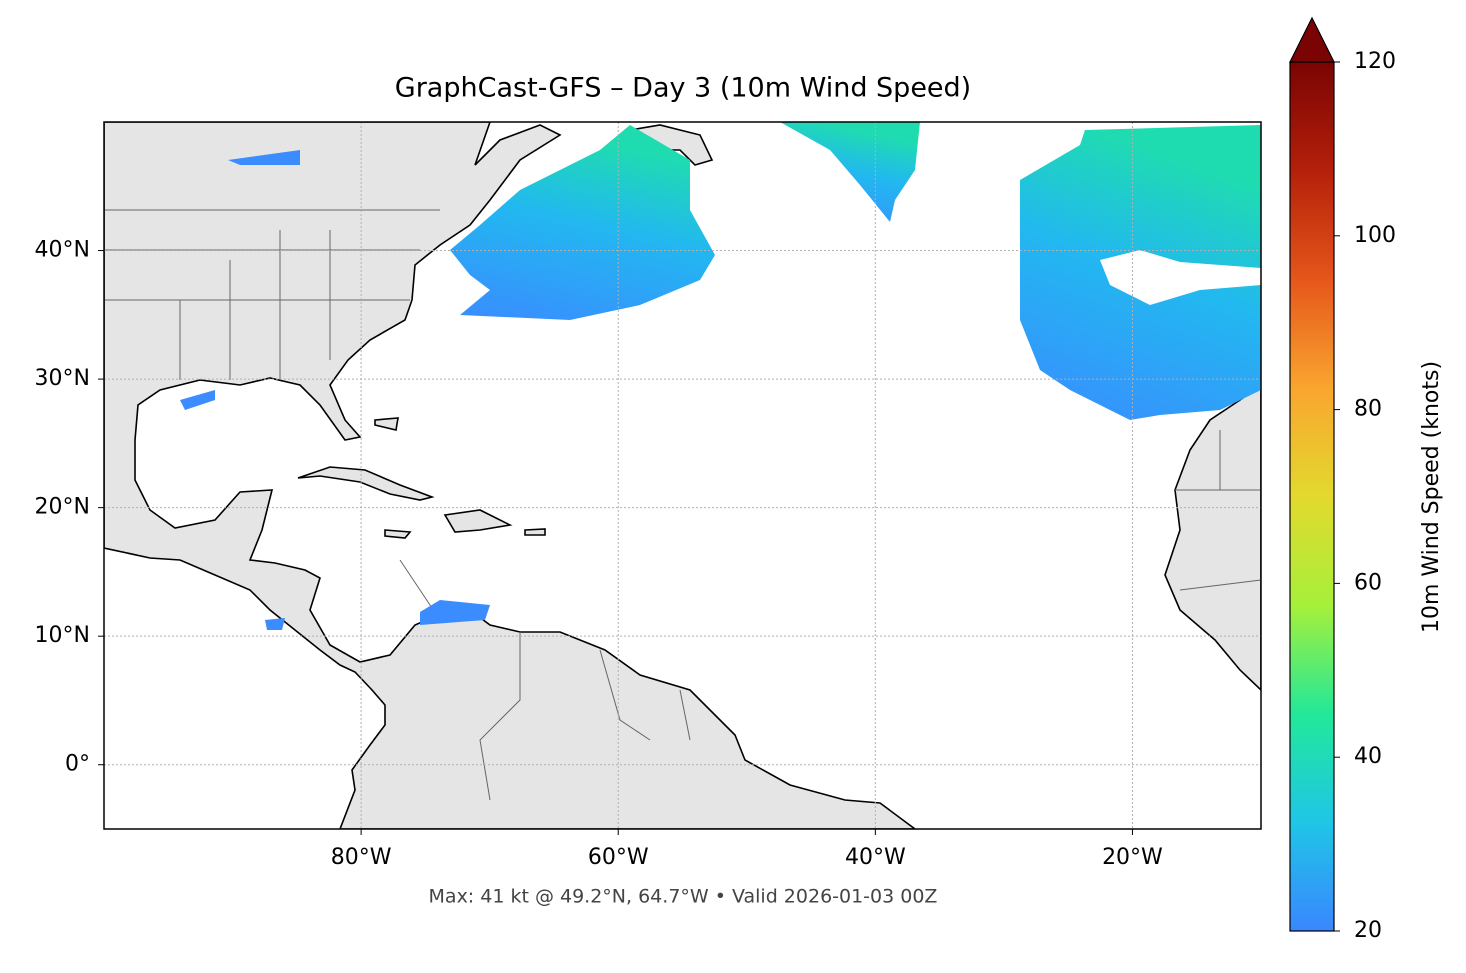  Describe the element at coordinates (62, 378) in the screenshot. I see `y-tick-label: 30°N` at that location.